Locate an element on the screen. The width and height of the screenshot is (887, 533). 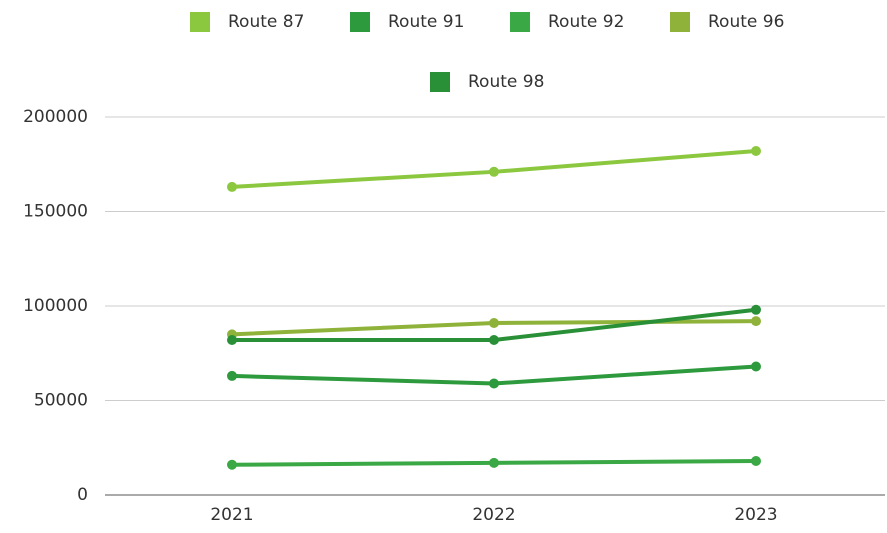
legend-label: Route 96 is located at coordinates (746, 22).